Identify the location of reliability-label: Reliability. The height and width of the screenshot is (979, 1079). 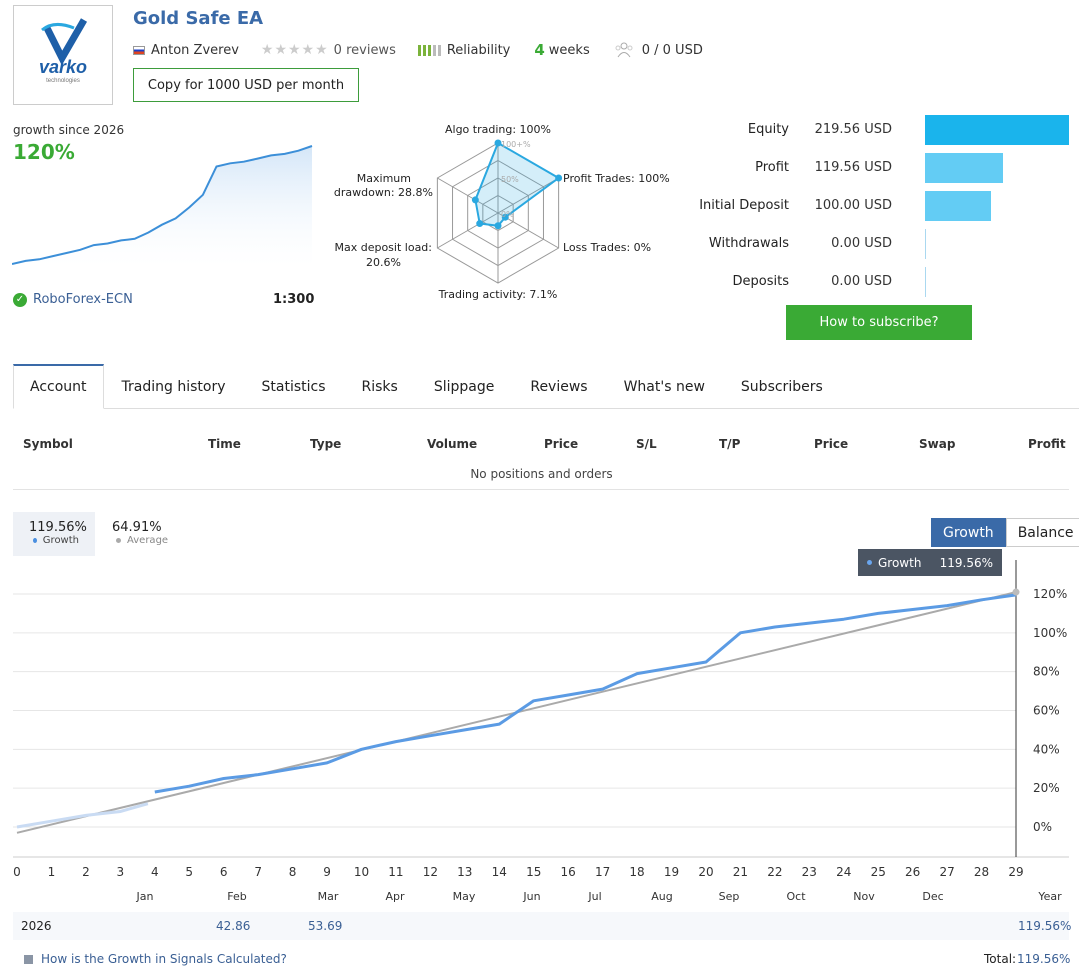
(478, 50).